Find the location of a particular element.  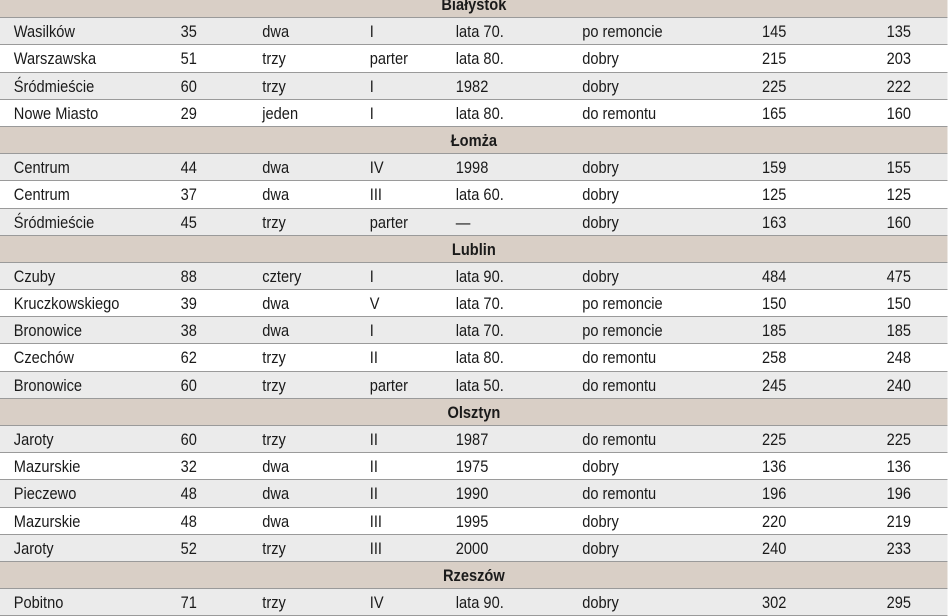

cell-price-offer: 150 is located at coordinates (774, 304).